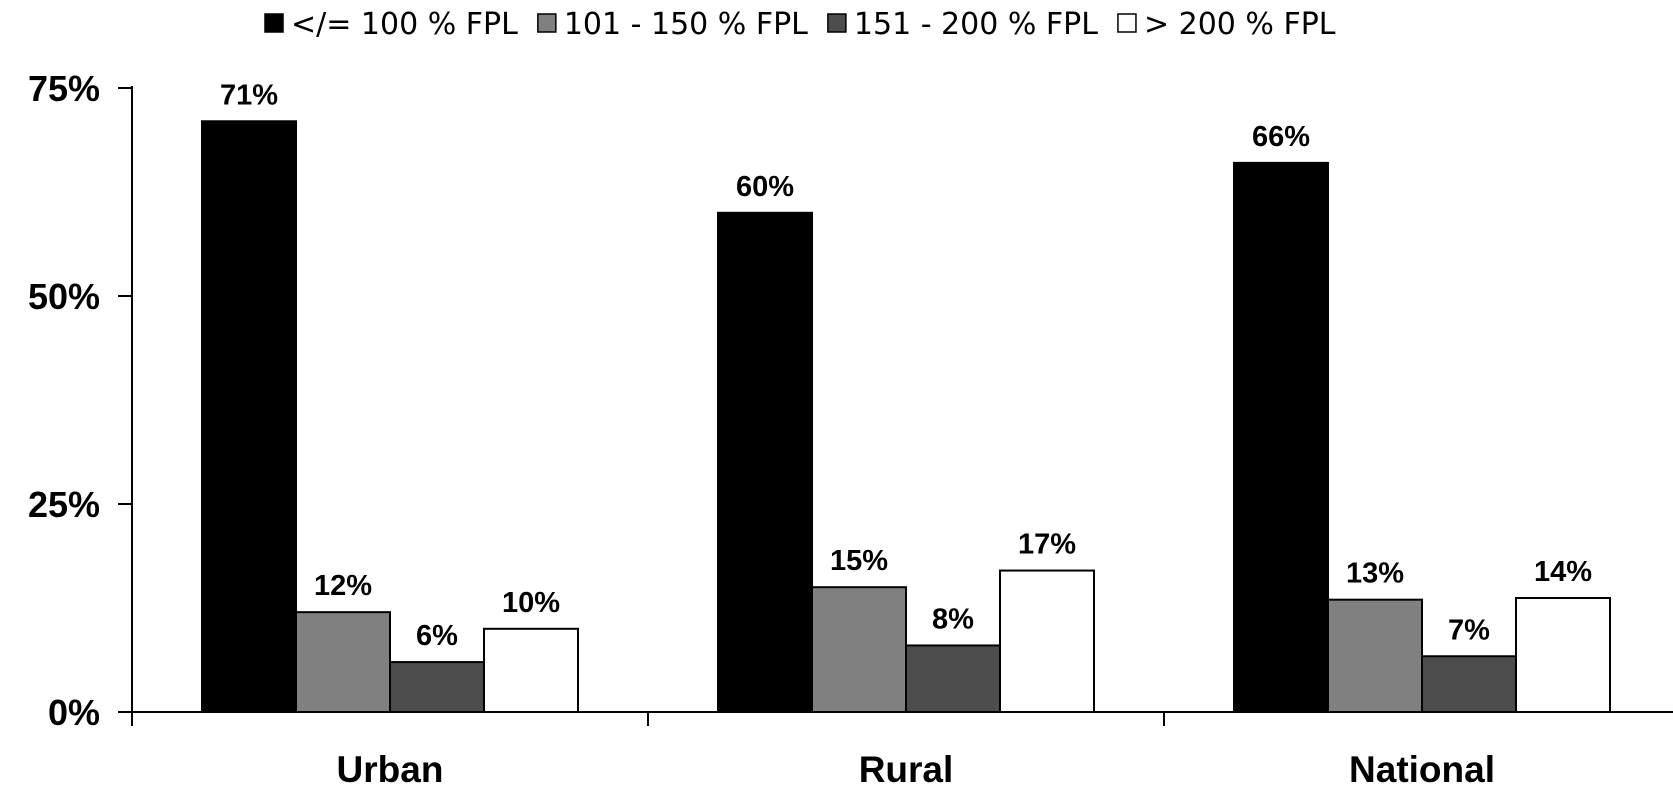 The height and width of the screenshot is (786, 1673). What do you see at coordinates (1563, 572) in the screenshot?
I see `data-label: 14%` at bounding box center [1563, 572].